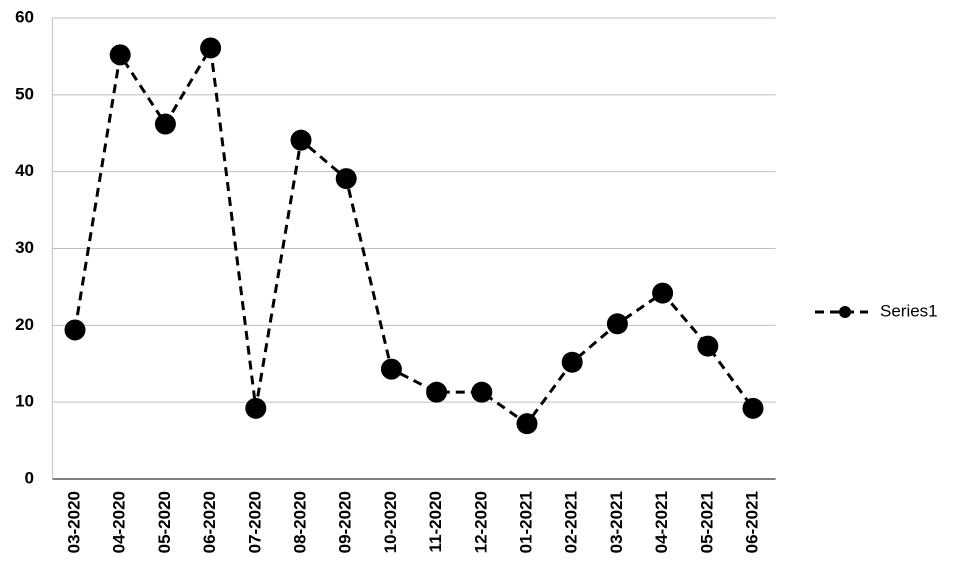  Describe the element at coordinates (24, 93) in the screenshot. I see `y-tick-label: 50` at that location.